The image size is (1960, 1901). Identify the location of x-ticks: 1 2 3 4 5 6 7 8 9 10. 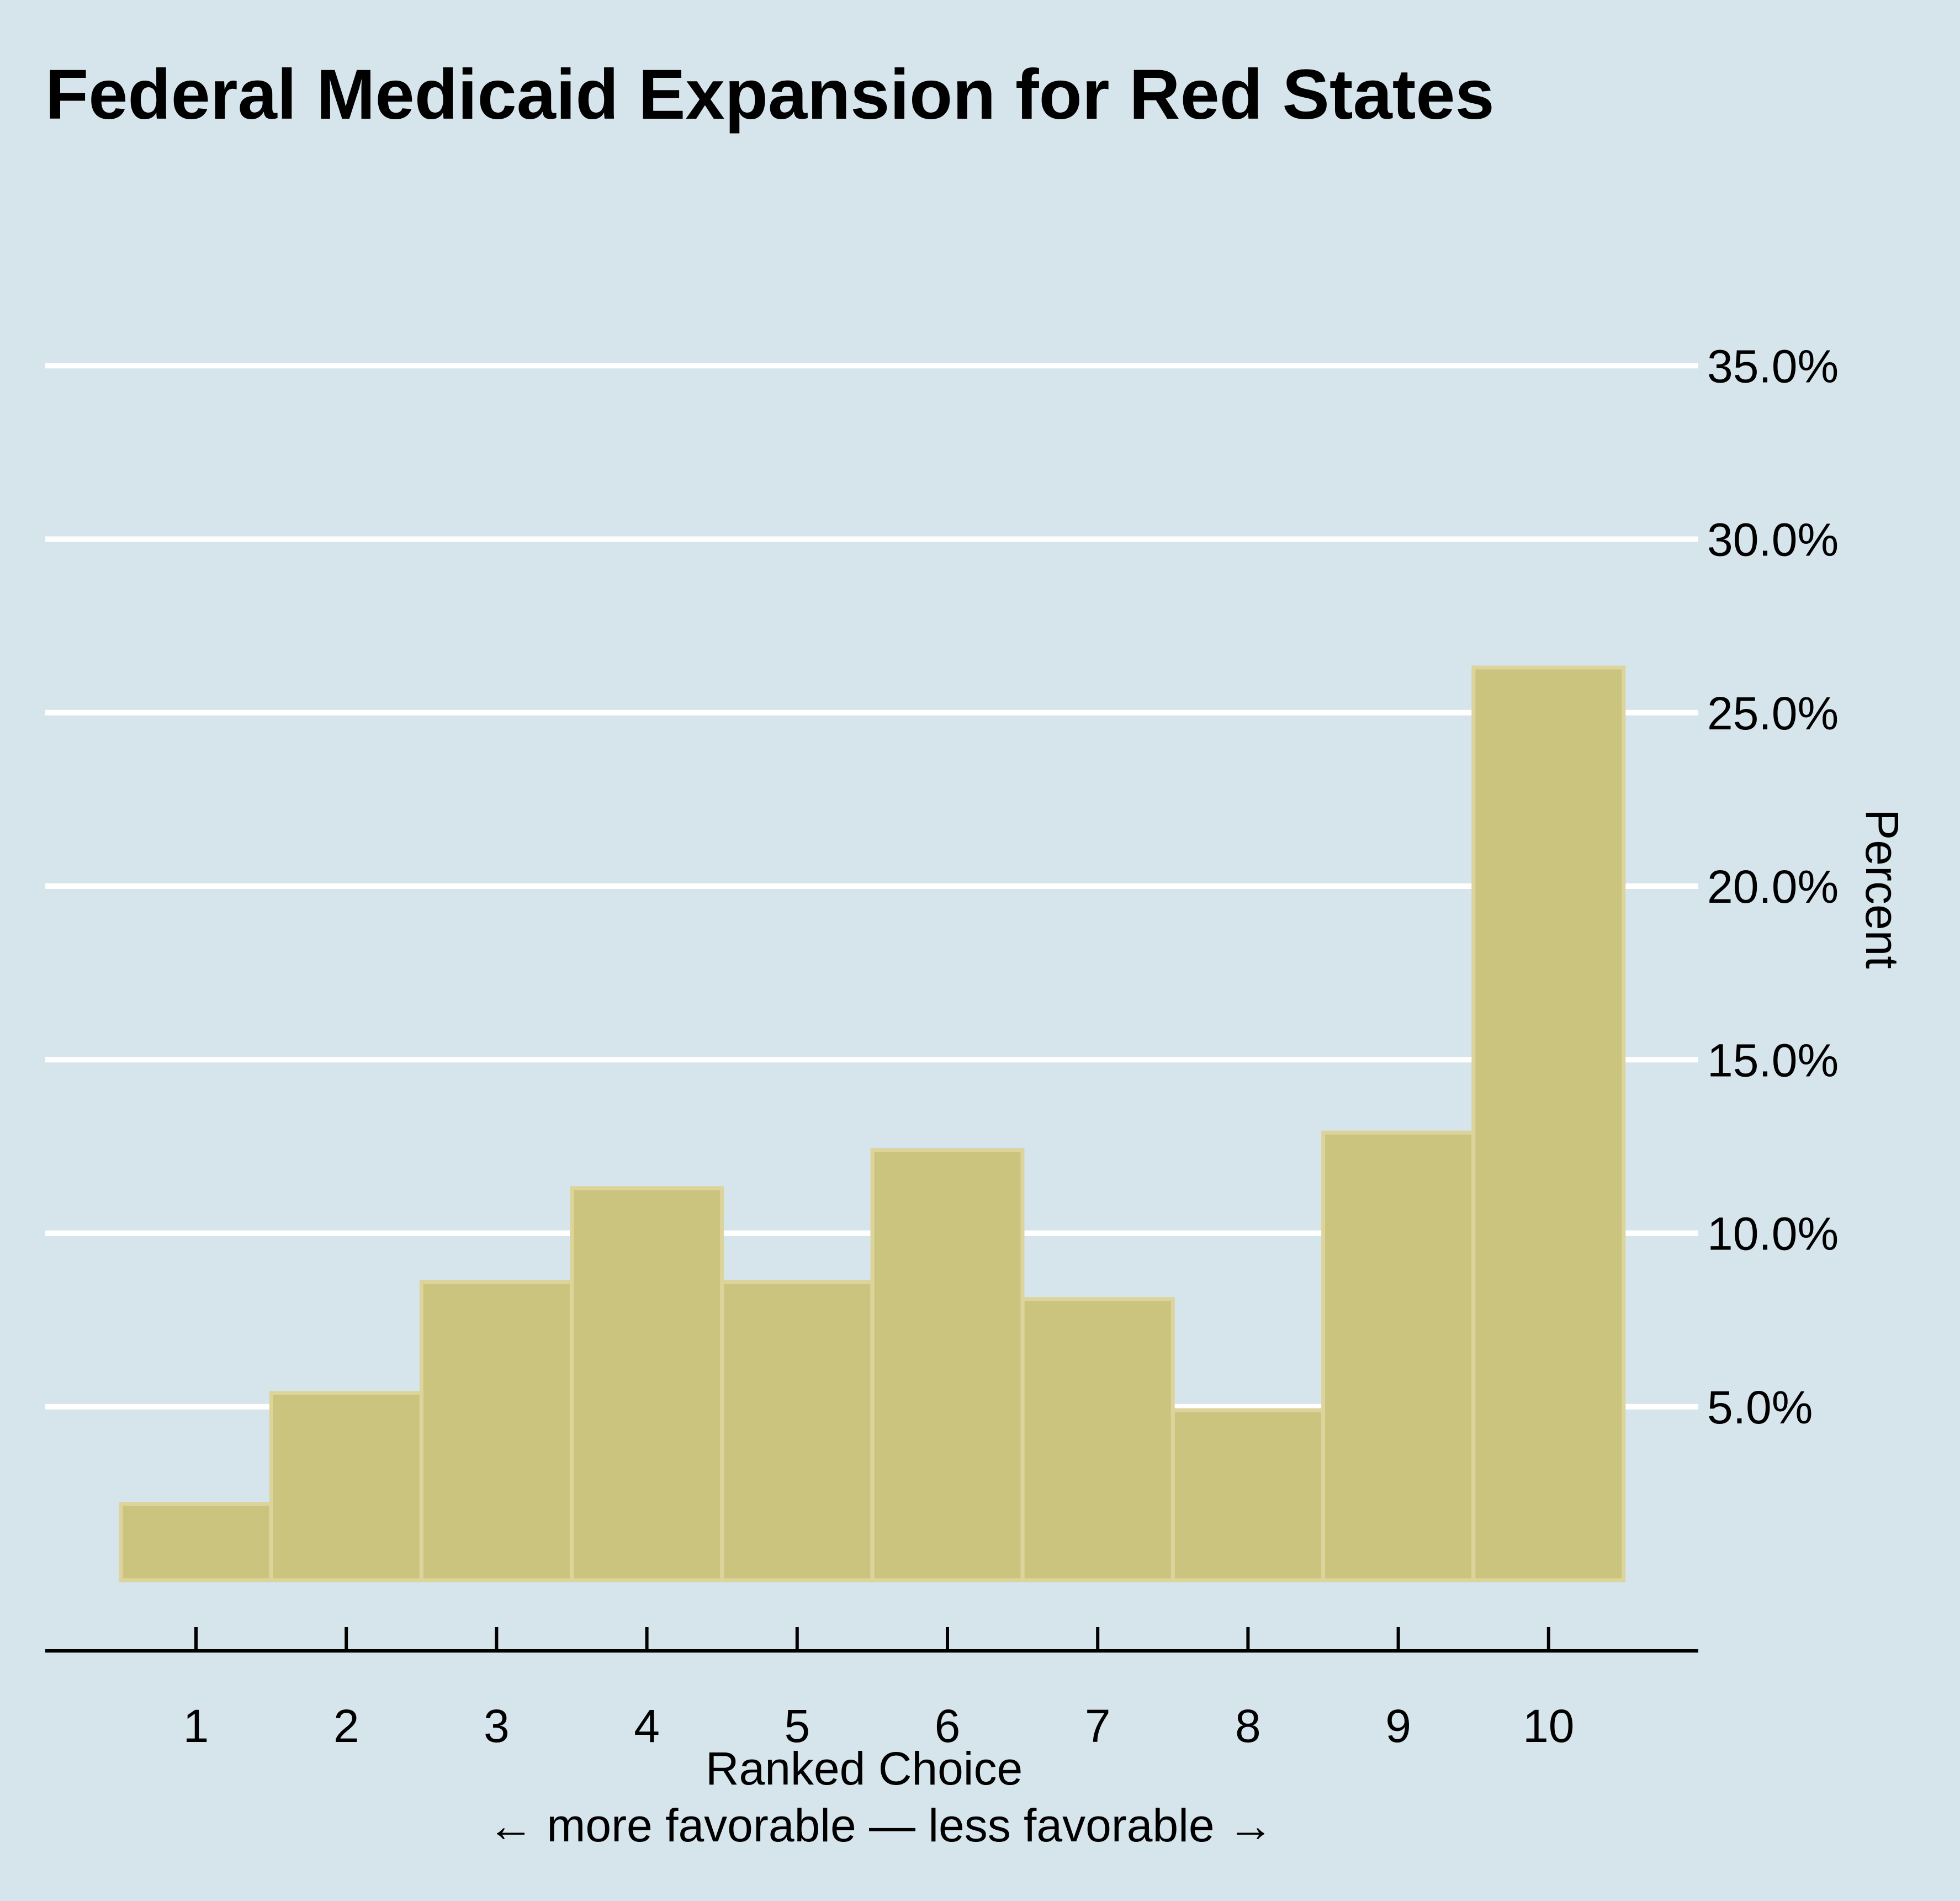
(879, 1690).